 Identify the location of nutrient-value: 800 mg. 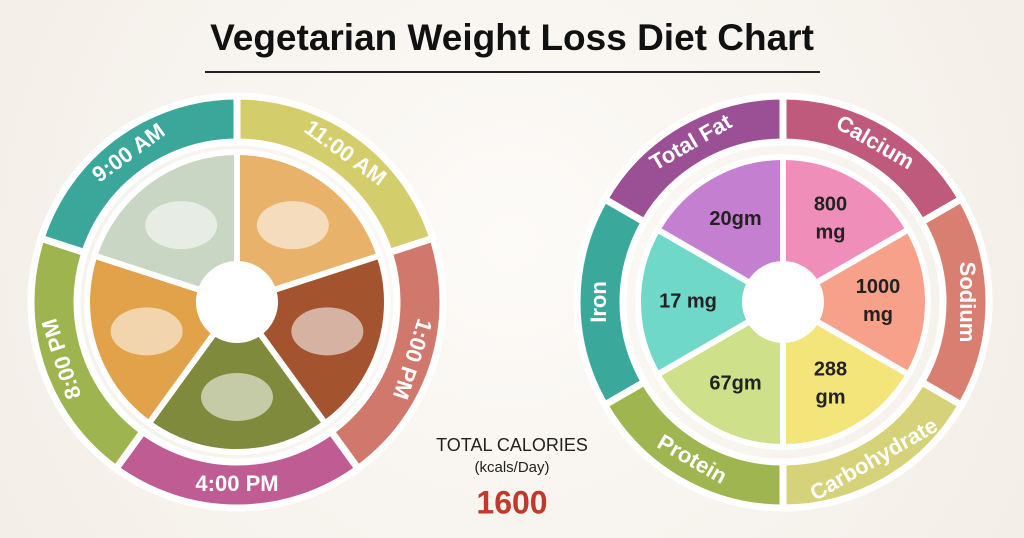
(830, 219).